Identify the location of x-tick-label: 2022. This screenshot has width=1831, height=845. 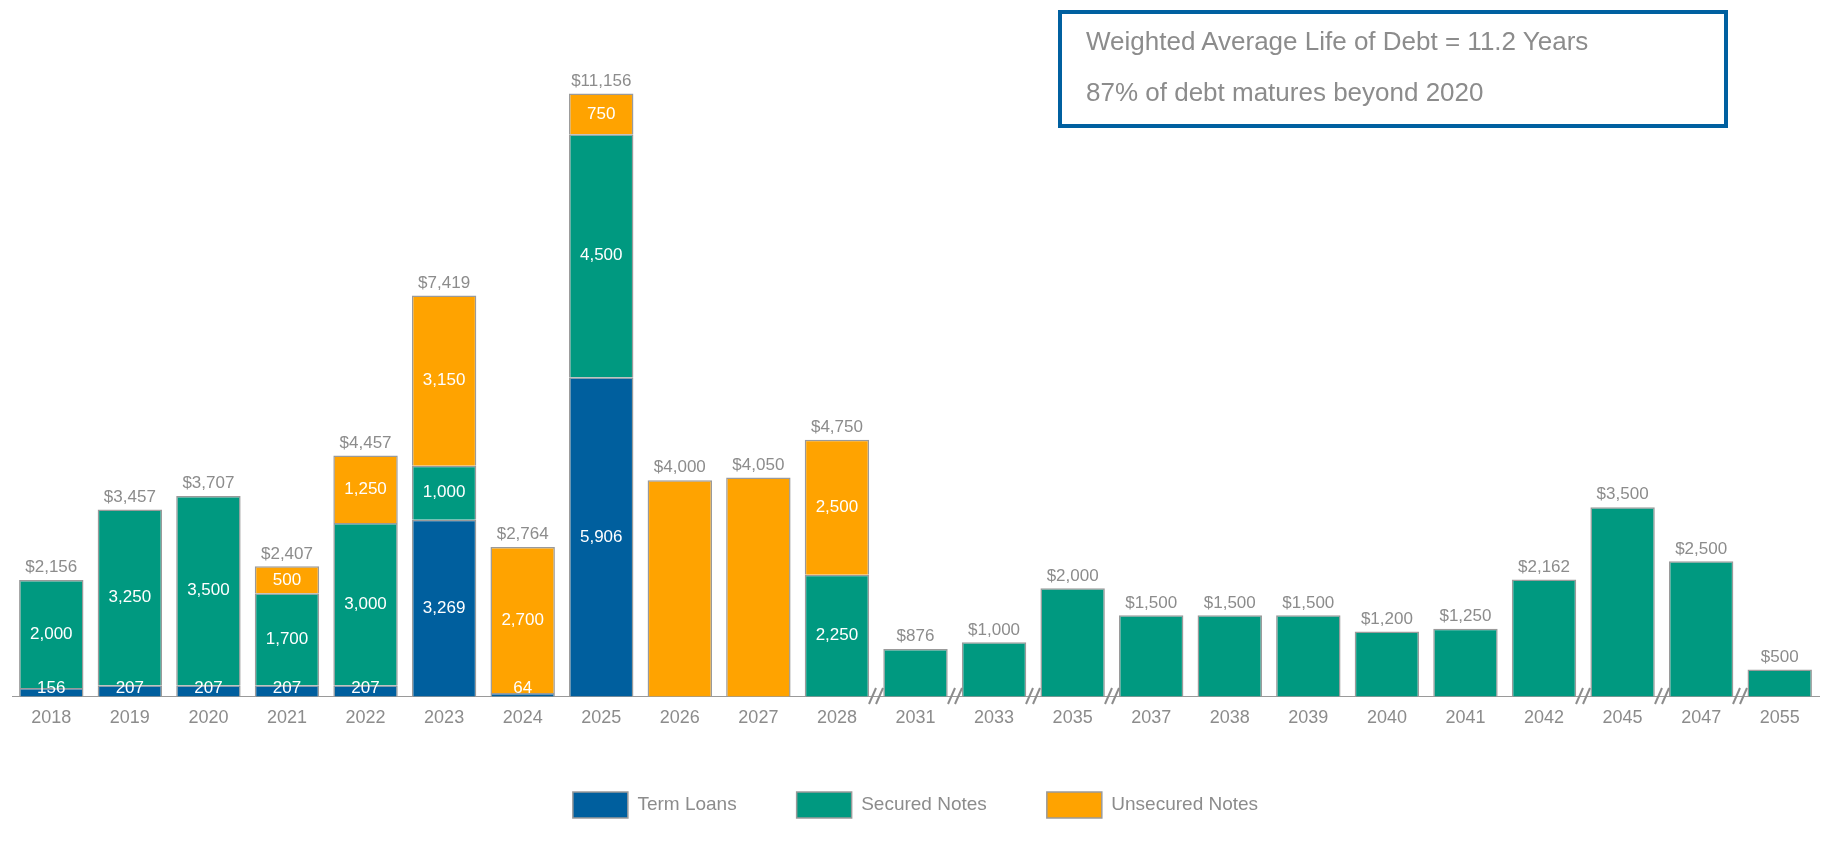
(365, 717).